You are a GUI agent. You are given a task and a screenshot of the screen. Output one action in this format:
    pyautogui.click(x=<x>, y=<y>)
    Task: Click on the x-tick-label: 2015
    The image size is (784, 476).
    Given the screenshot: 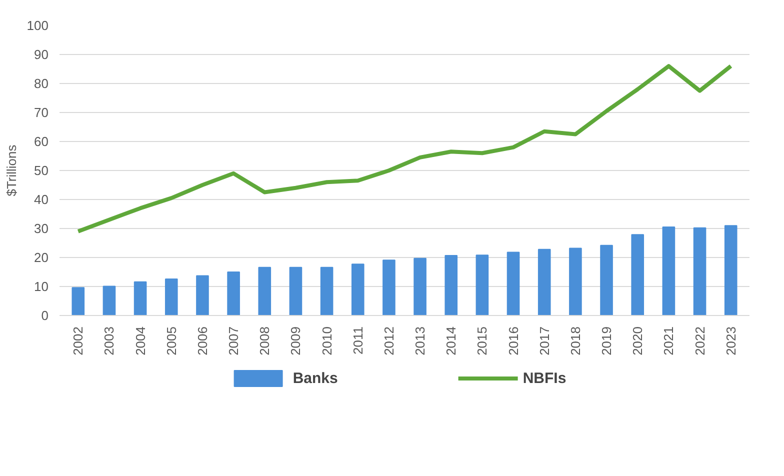 What is the action you would take?
    pyautogui.click(x=482, y=341)
    